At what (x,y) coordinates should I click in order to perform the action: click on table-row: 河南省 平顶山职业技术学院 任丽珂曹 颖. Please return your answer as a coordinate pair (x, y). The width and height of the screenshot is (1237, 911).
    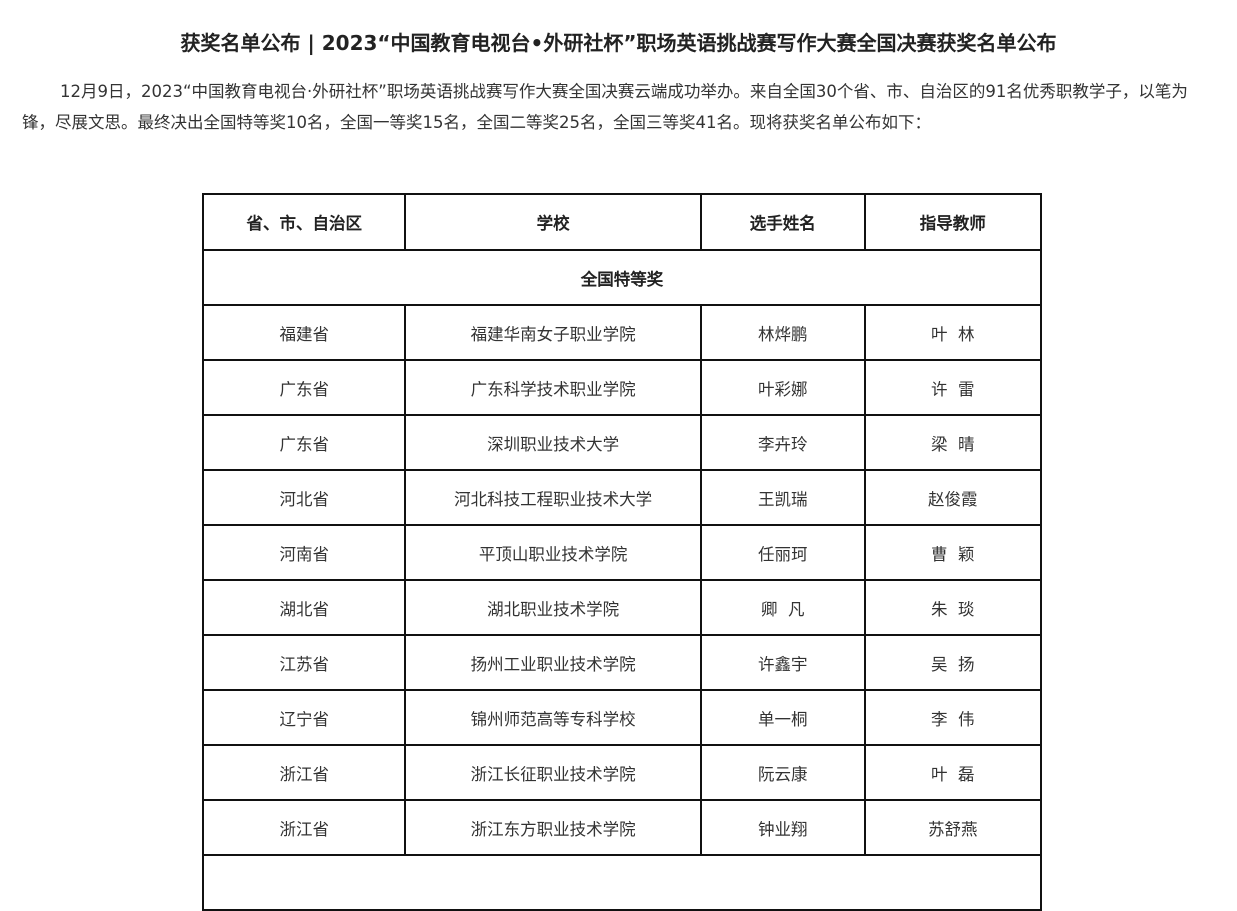
    Looking at the image, I should click on (621, 552).